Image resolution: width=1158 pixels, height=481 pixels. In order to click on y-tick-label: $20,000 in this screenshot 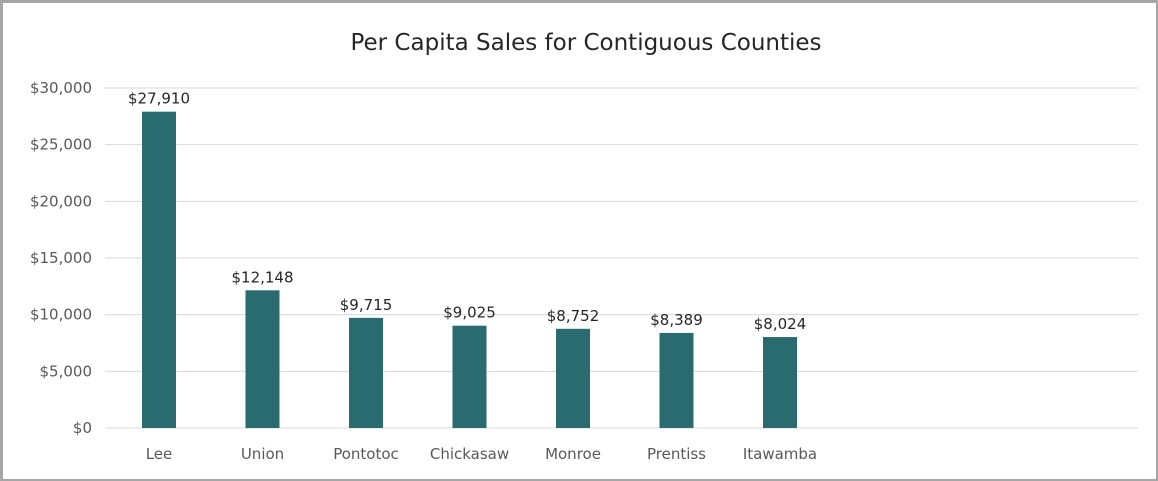, I will do `click(61, 201)`.